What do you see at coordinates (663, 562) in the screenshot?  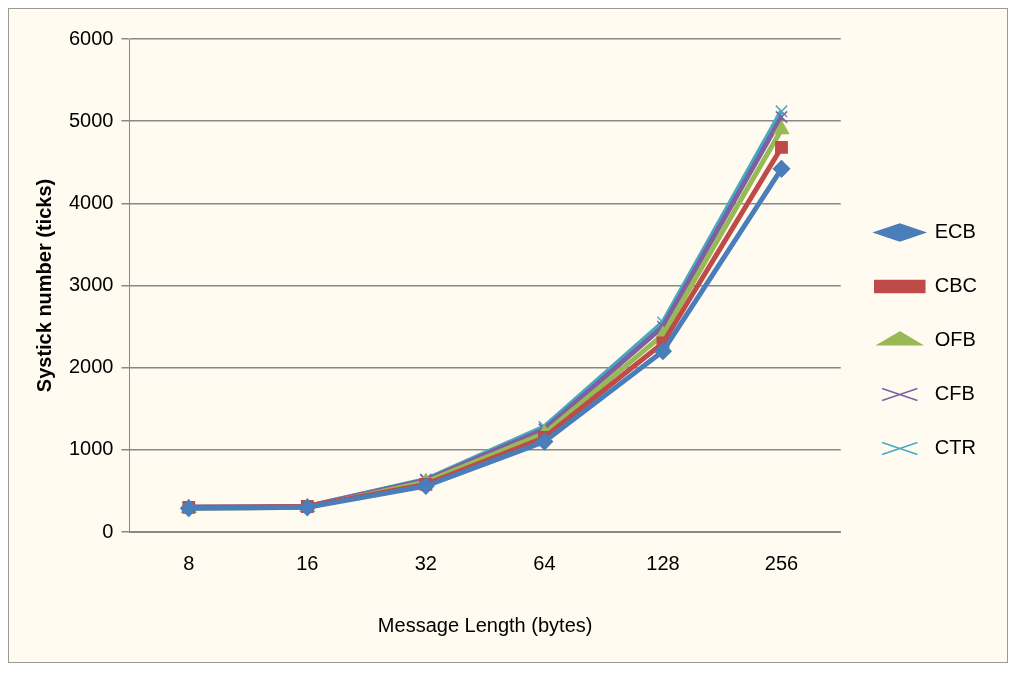 I see `x-tick-label: 128` at bounding box center [663, 562].